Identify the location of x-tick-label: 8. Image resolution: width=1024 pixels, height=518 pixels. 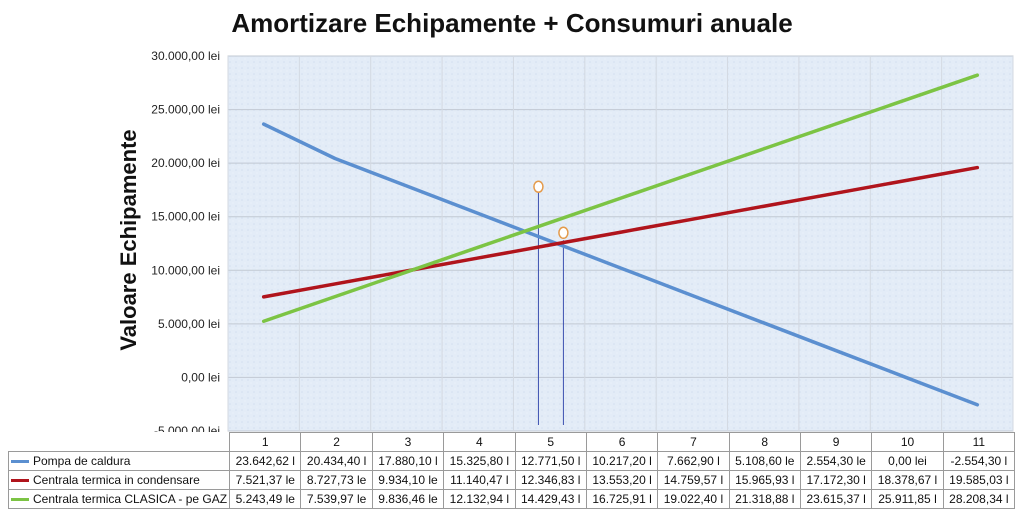
(764, 442).